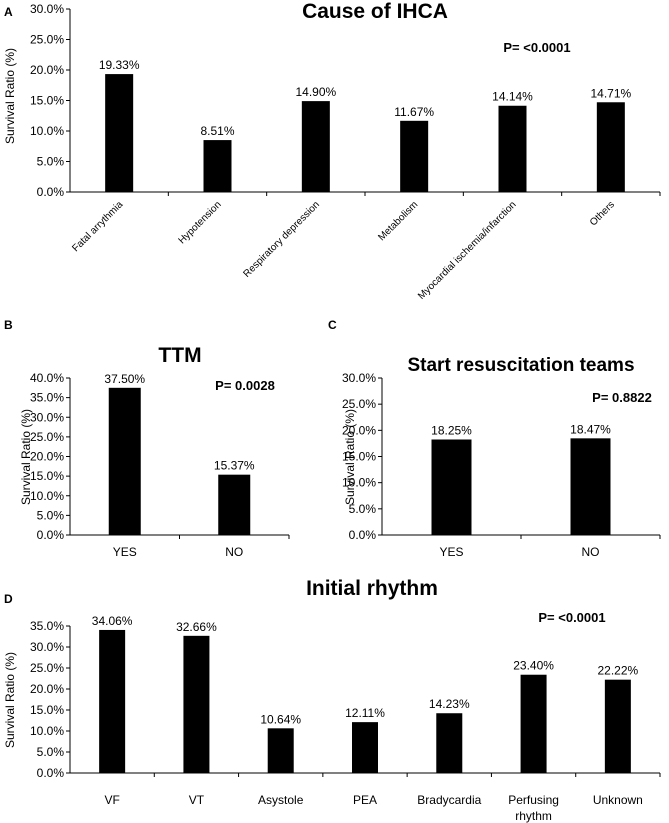 The width and height of the screenshot is (669, 823). Describe the element at coordinates (47, 626) in the screenshot. I see `panel-d-y-tick-label: 35.0%` at that location.